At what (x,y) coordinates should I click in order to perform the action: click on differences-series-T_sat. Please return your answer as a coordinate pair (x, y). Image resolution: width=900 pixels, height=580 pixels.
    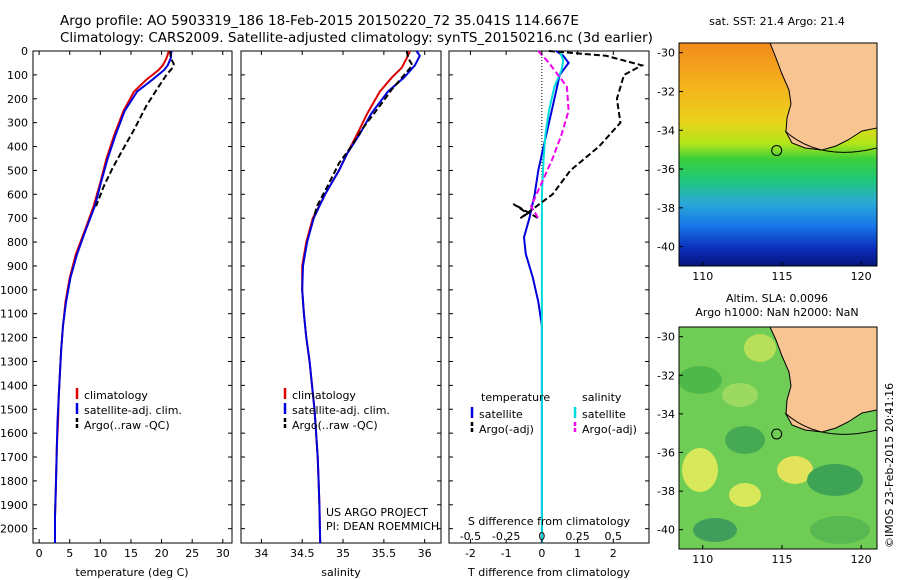
    Looking at the image, I should click on (546, 296).